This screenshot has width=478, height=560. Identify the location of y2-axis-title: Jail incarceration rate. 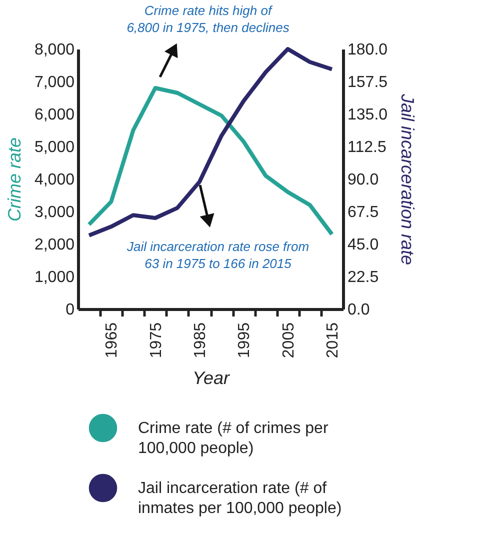
(408, 179).